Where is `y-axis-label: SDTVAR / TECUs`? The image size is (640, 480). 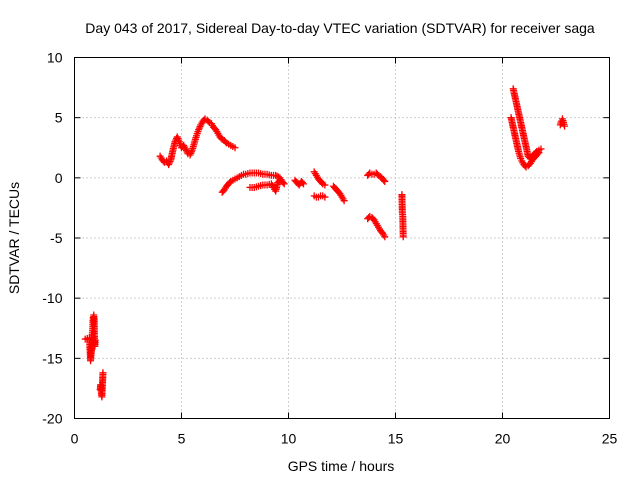
y-axis-label: SDTVAR / TECUs is located at coordinates (14, 238).